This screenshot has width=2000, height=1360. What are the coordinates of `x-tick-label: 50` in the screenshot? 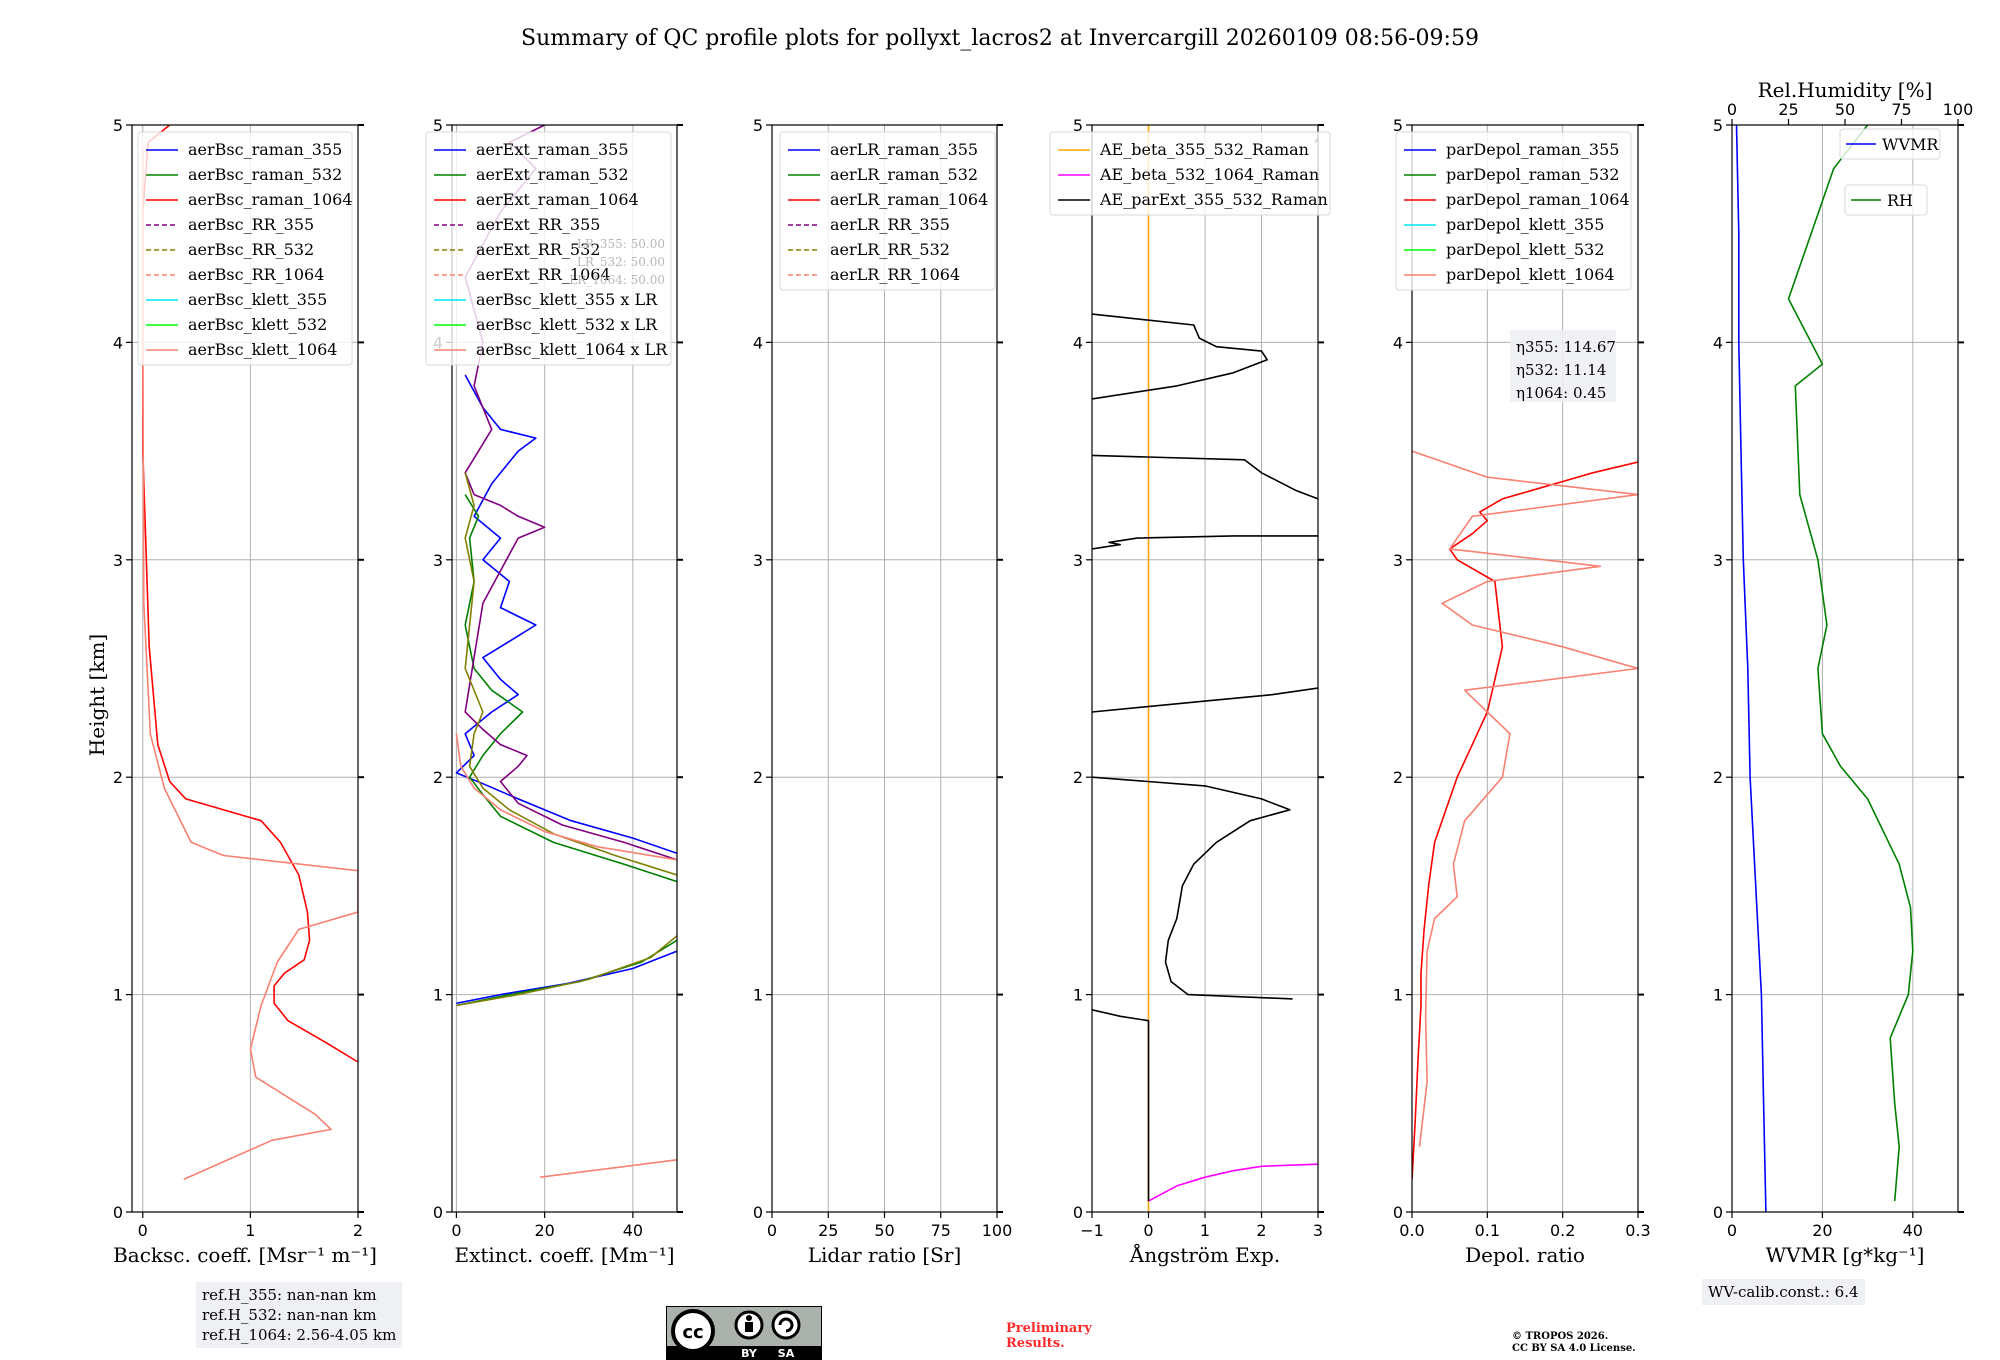 It's located at (884, 1230).